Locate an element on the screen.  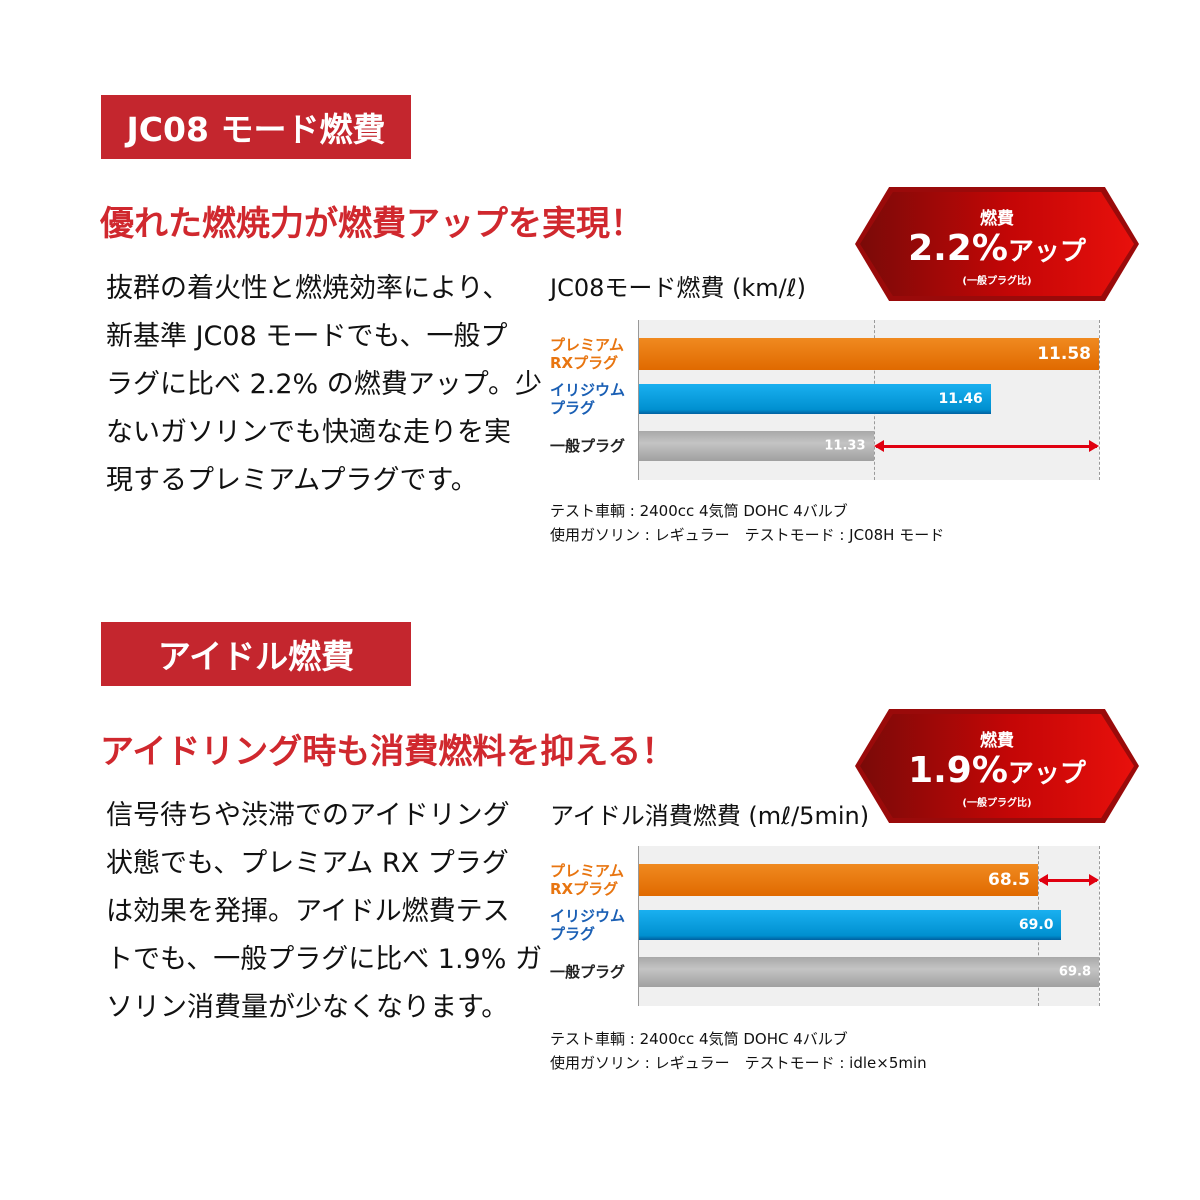
chart-title: アイドル消費燃費 (mℓ/5min) is located at coordinates (710, 816).